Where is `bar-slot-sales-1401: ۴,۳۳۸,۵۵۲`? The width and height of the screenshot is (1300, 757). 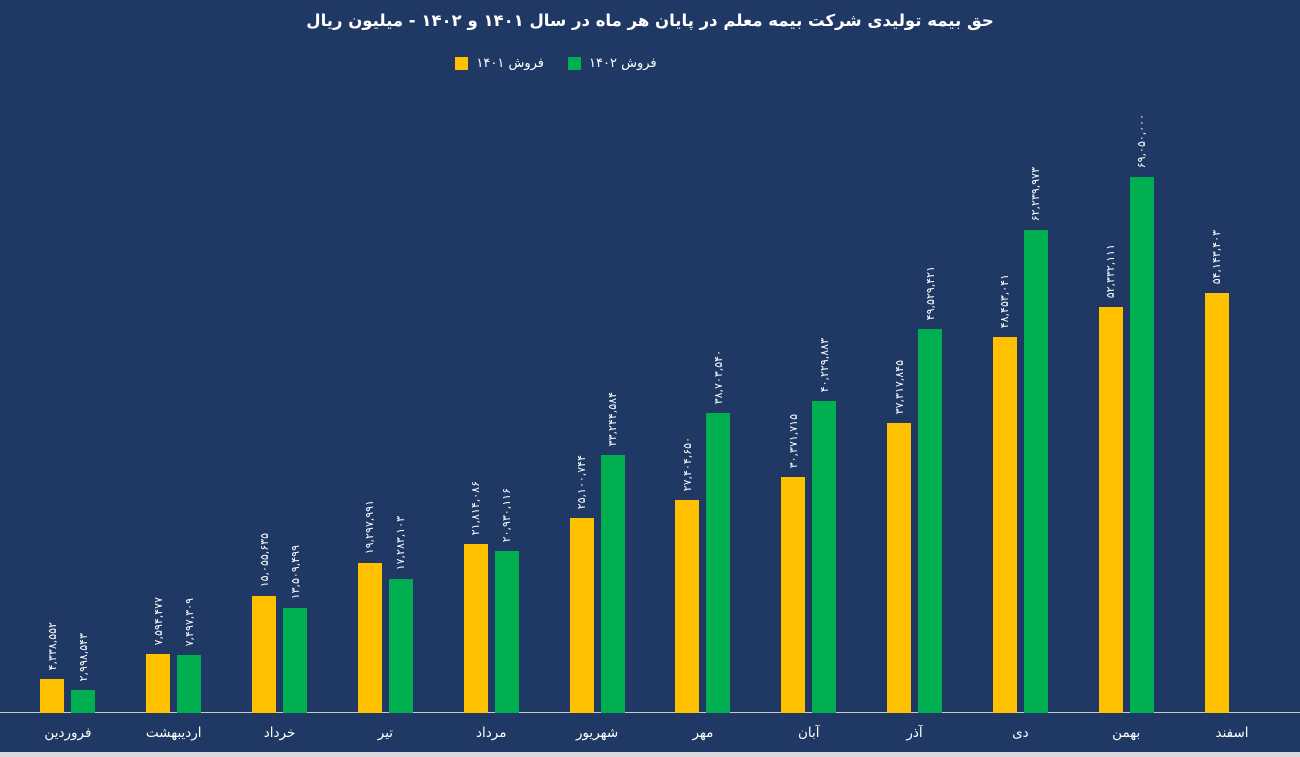 bar-slot-sales-1401: ۴,۳۳۸,۵۵۲ is located at coordinates (52, 667).